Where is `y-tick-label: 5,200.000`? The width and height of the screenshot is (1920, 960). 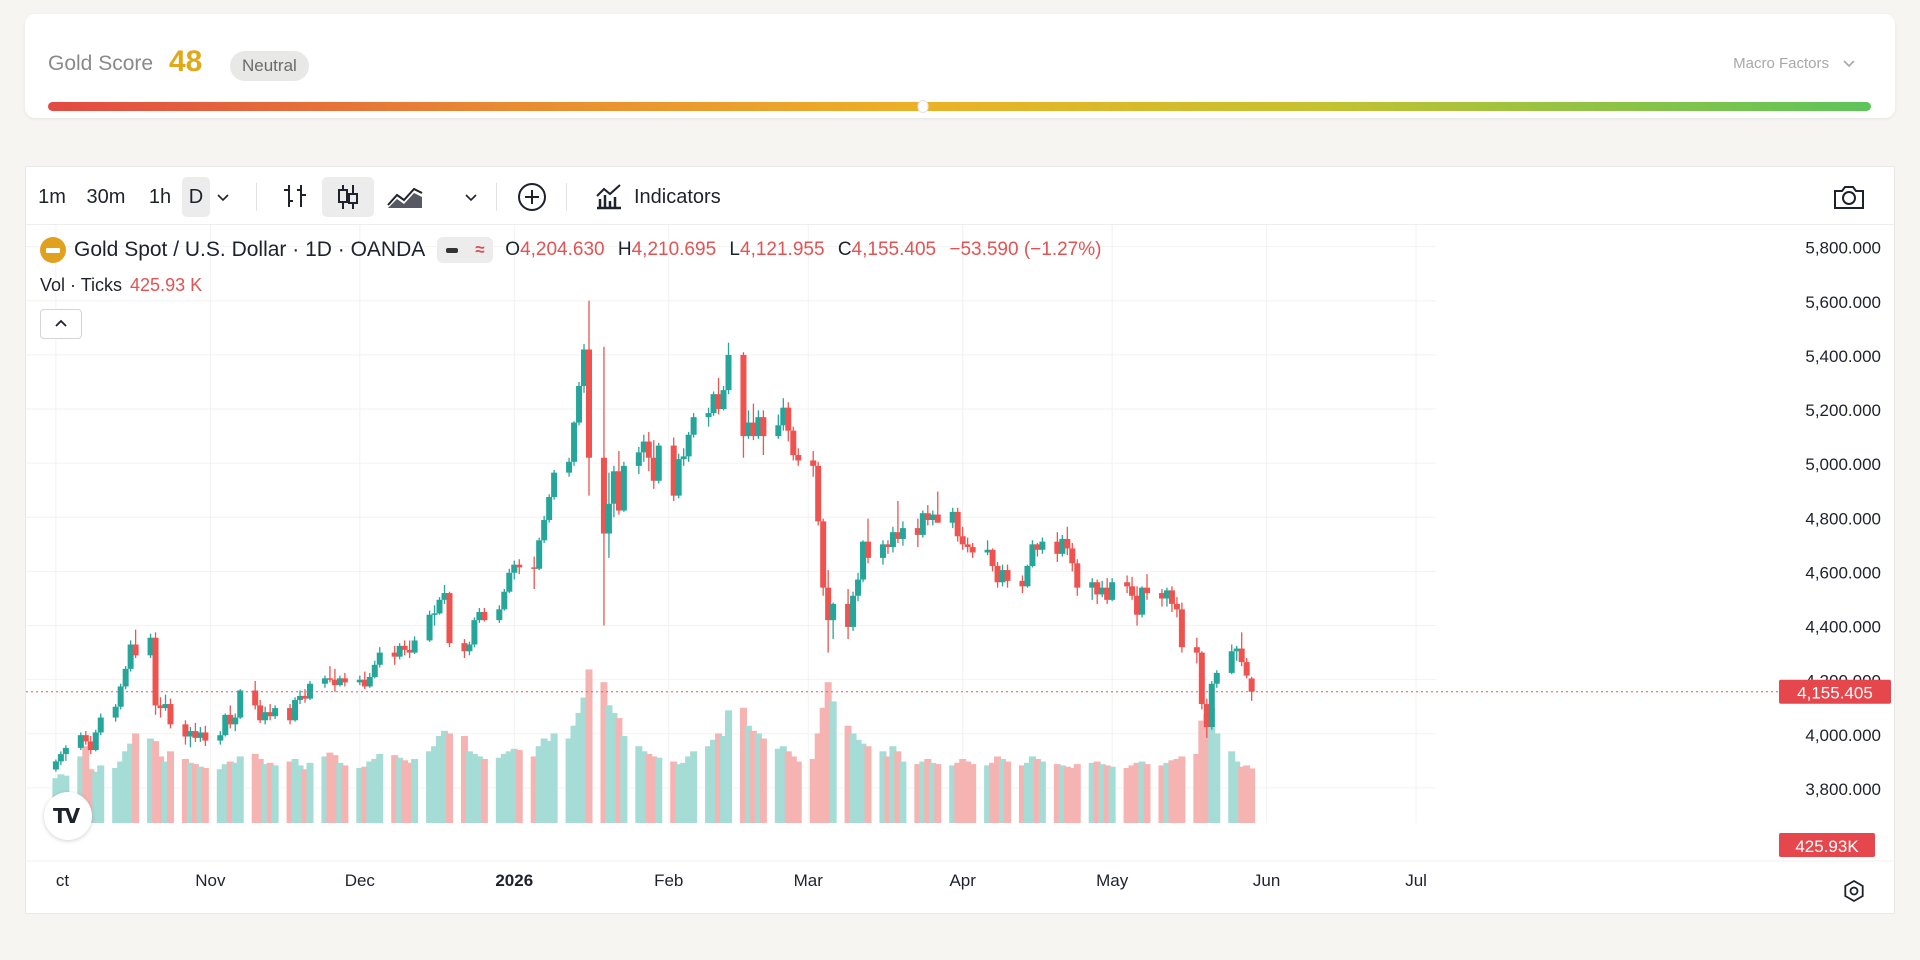 y-tick-label: 5,200.000 is located at coordinates (1843, 410).